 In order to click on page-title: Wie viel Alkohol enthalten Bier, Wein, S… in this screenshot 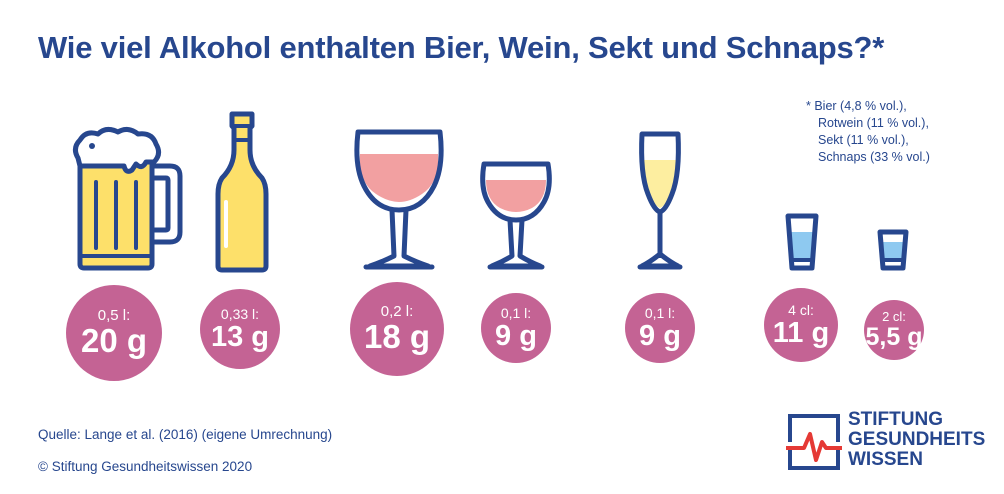, I will do `click(461, 47)`.